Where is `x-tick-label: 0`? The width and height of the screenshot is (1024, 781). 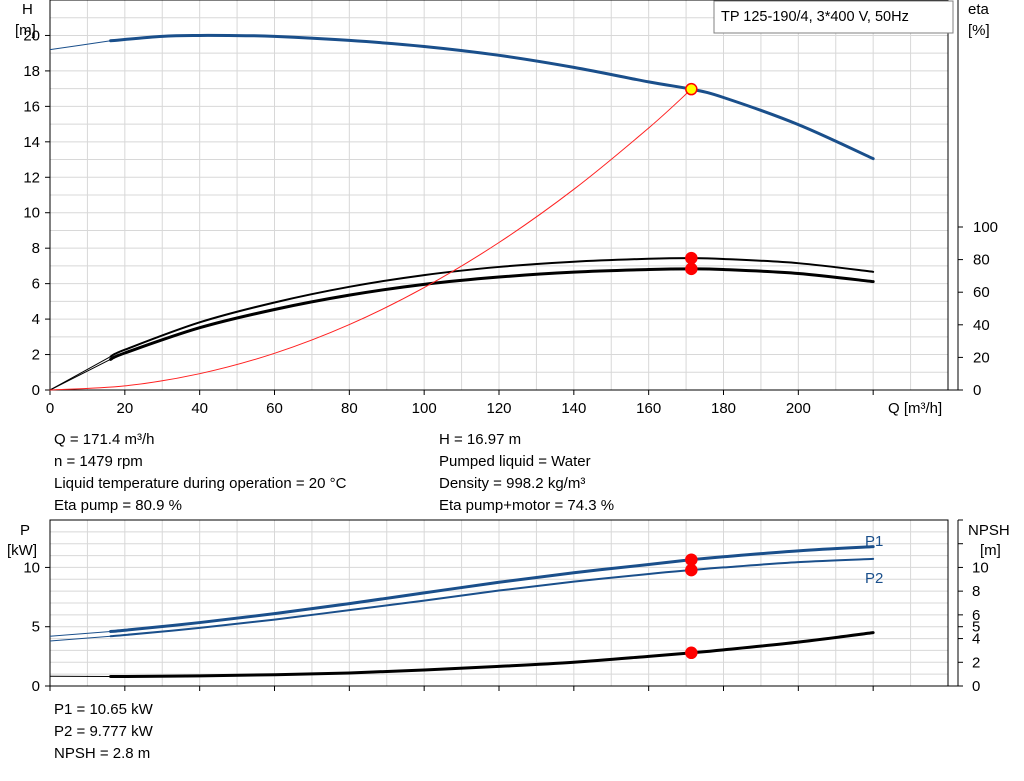
x-tick-label: 0 is located at coordinates (50, 408).